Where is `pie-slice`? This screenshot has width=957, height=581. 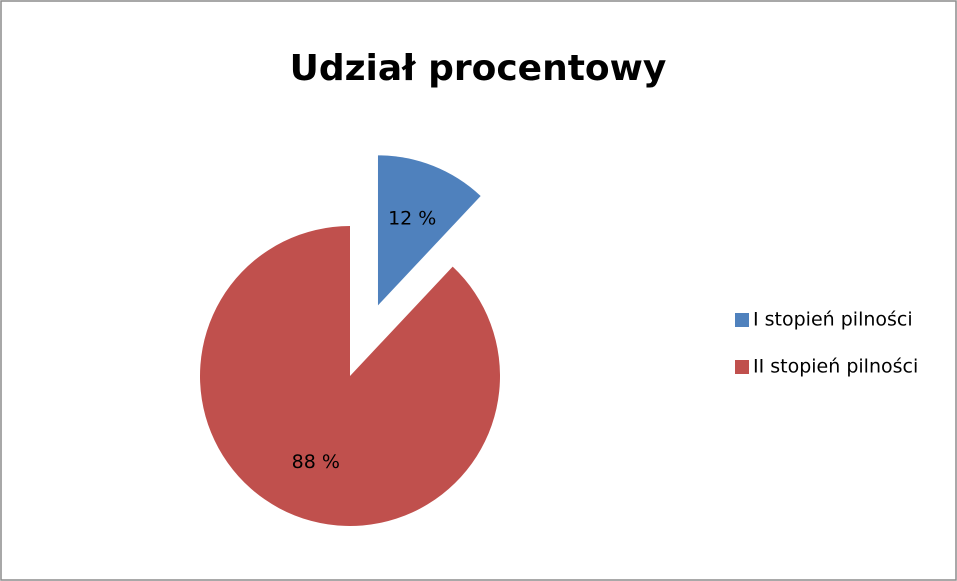
pie-slice is located at coordinates (429, 230).